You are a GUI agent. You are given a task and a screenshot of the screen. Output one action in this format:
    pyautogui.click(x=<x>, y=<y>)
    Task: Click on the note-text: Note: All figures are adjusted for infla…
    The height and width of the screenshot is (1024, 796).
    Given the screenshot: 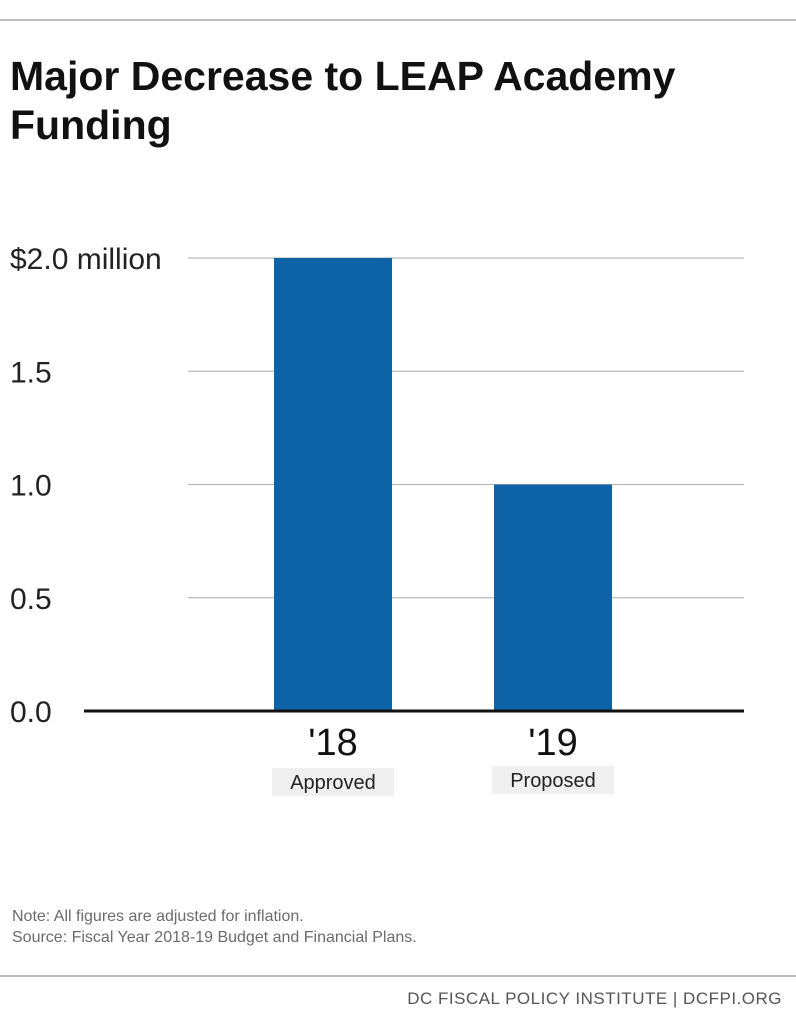 What is the action you would take?
    pyautogui.click(x=158, y=916)
    